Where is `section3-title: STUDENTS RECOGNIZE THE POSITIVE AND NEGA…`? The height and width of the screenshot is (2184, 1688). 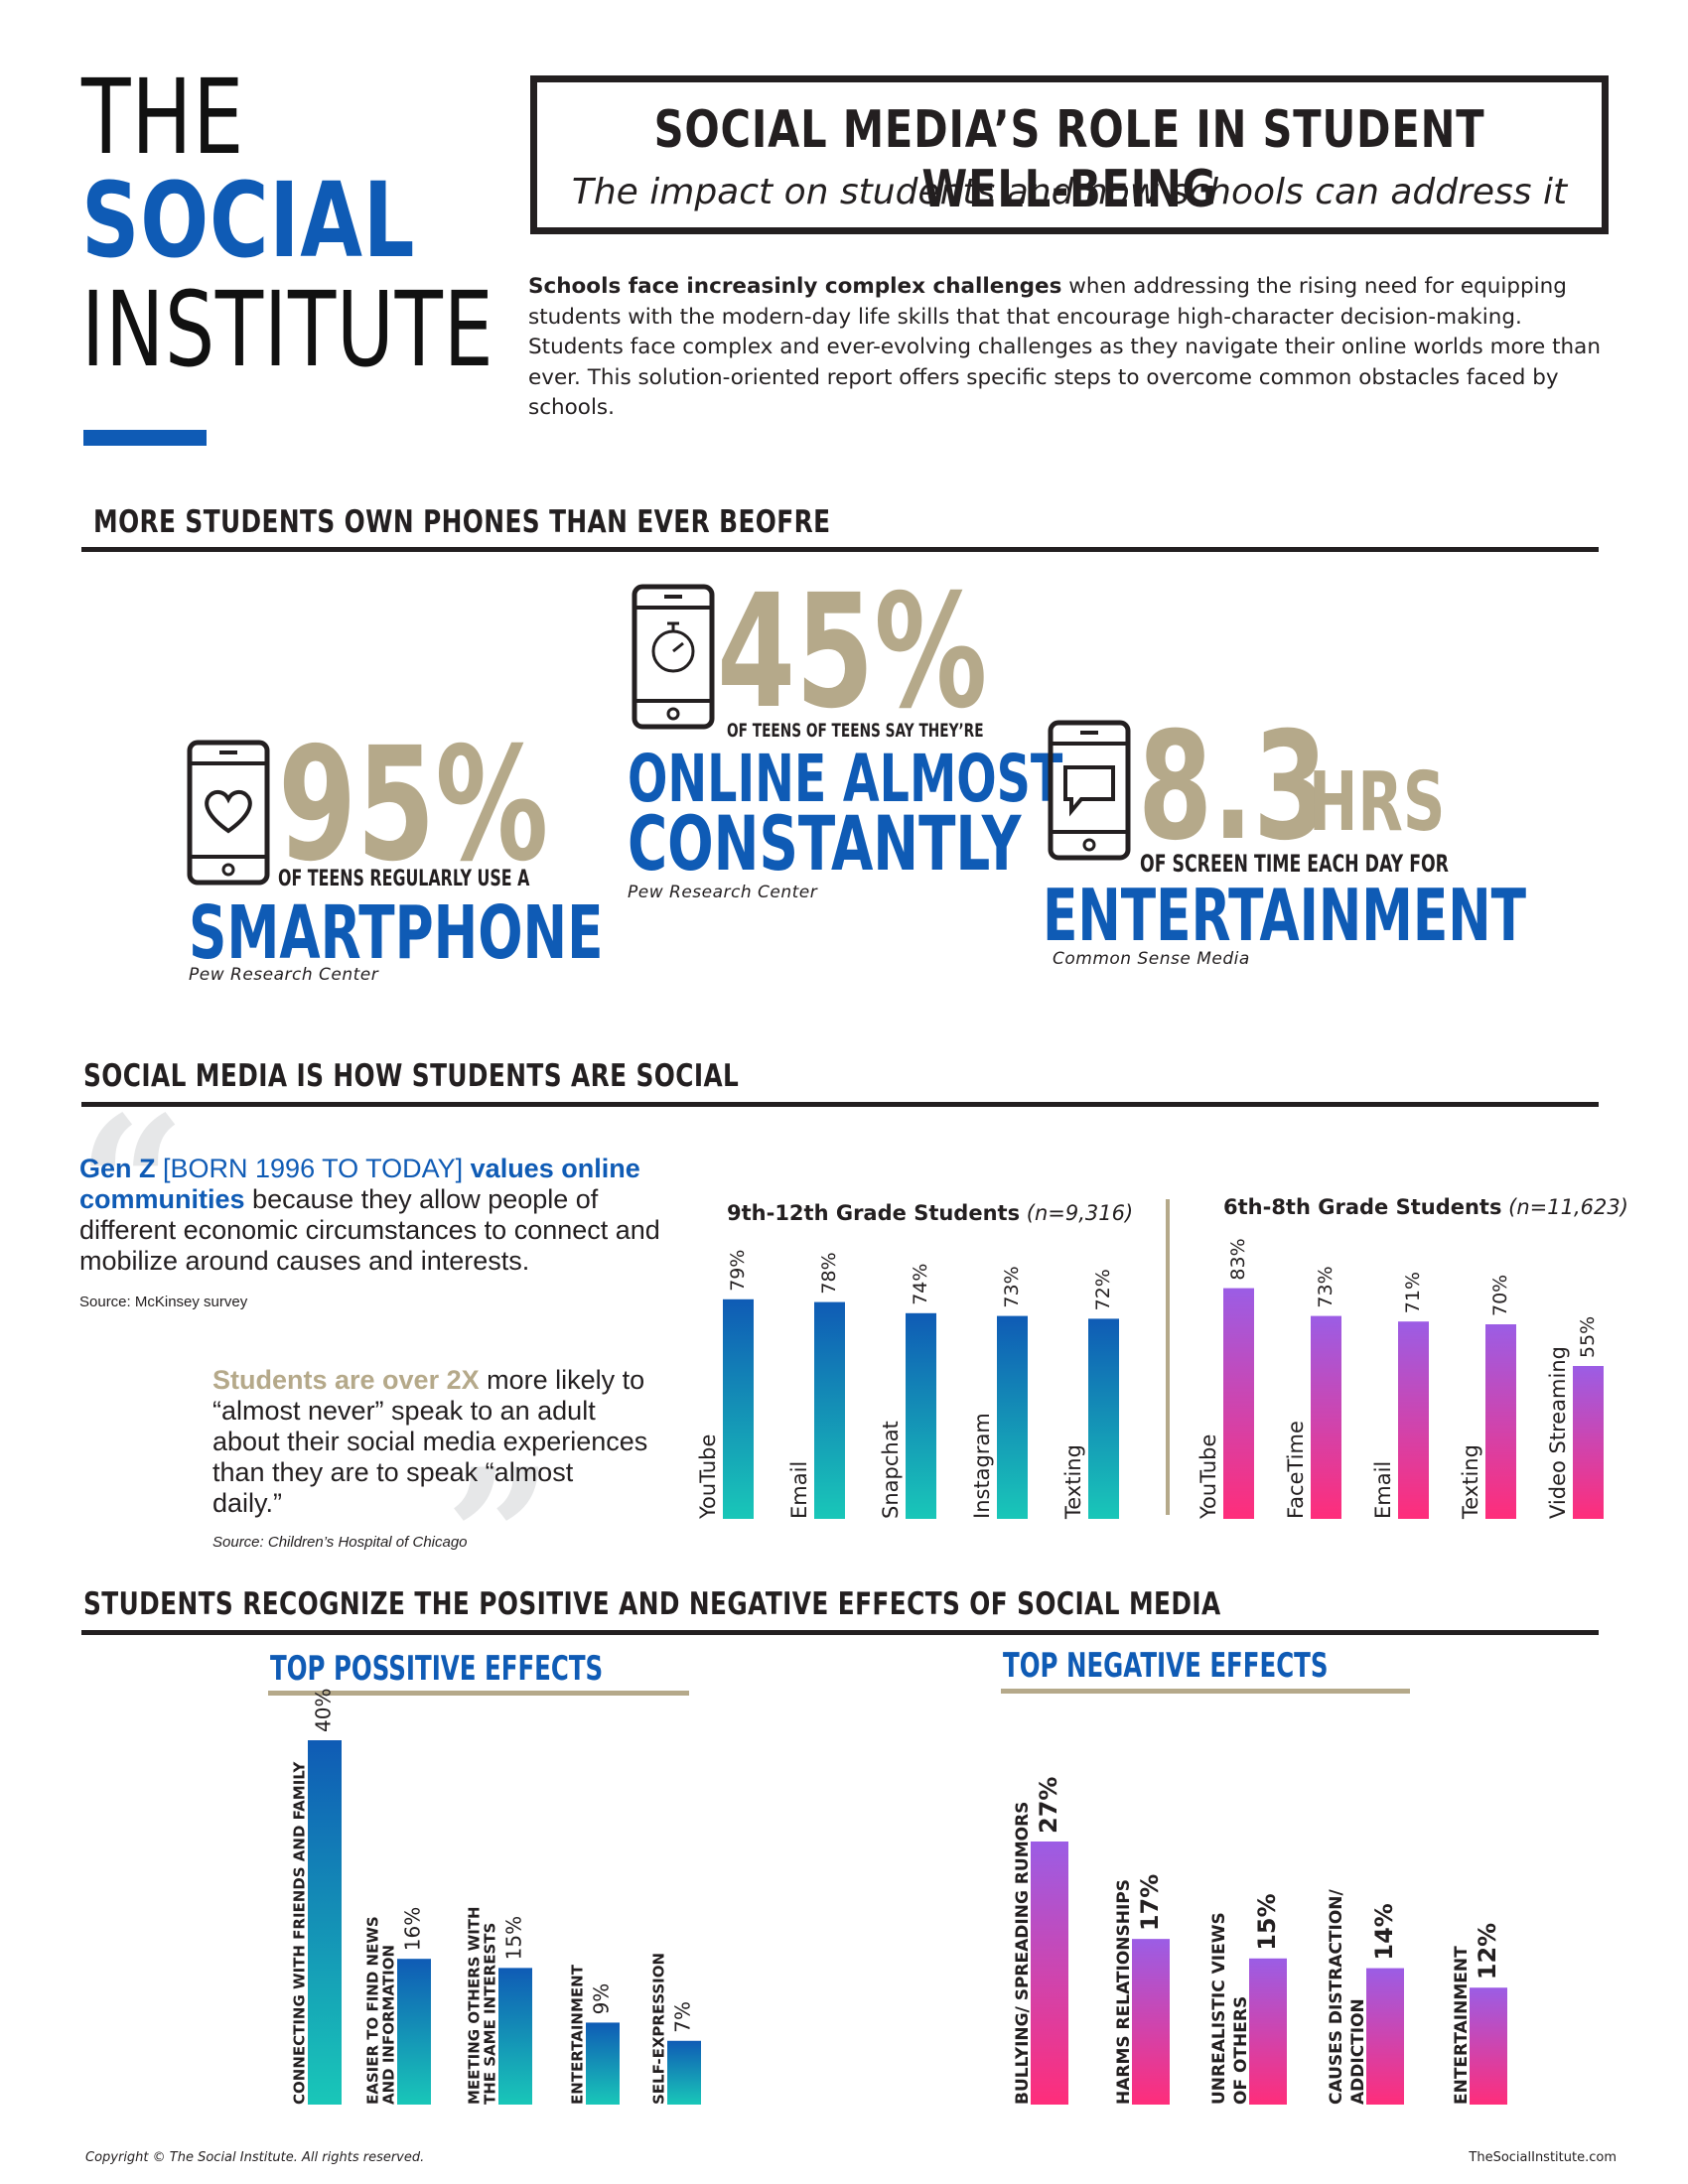
section3-title: STUDENTS RECOGNIZE THE POSITIVE AND NEGA… is located at coordinates (652, 1604).